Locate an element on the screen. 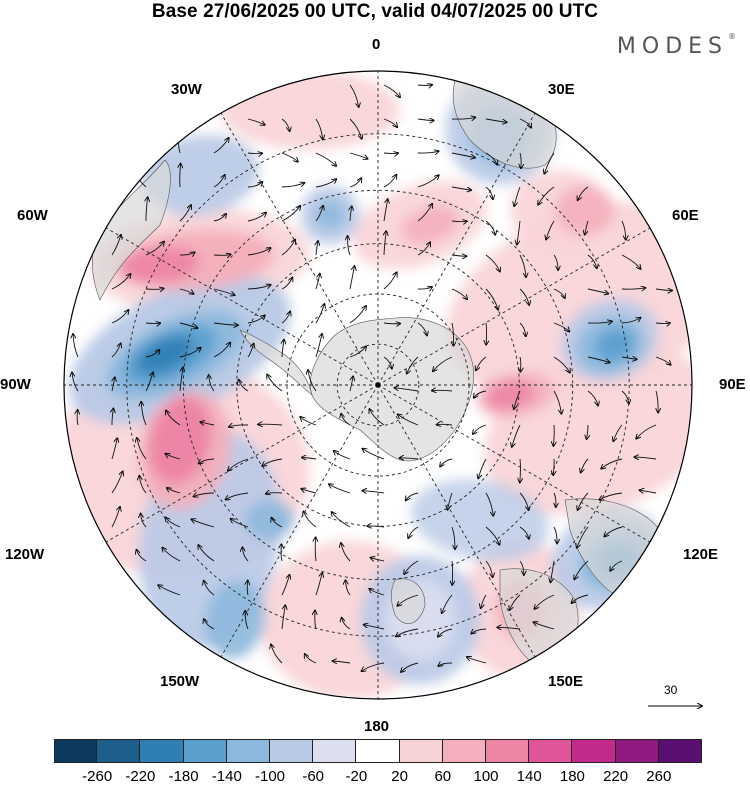 This screenshot has width=750, height=785. land-polygon is located at coordinates (392, 389).